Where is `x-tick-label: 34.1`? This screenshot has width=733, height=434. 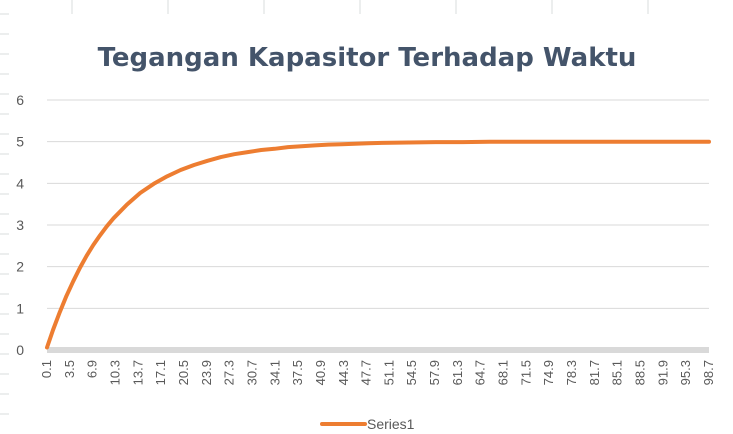
x-tick-label: 34.1 is located at coordinates (274, 372).